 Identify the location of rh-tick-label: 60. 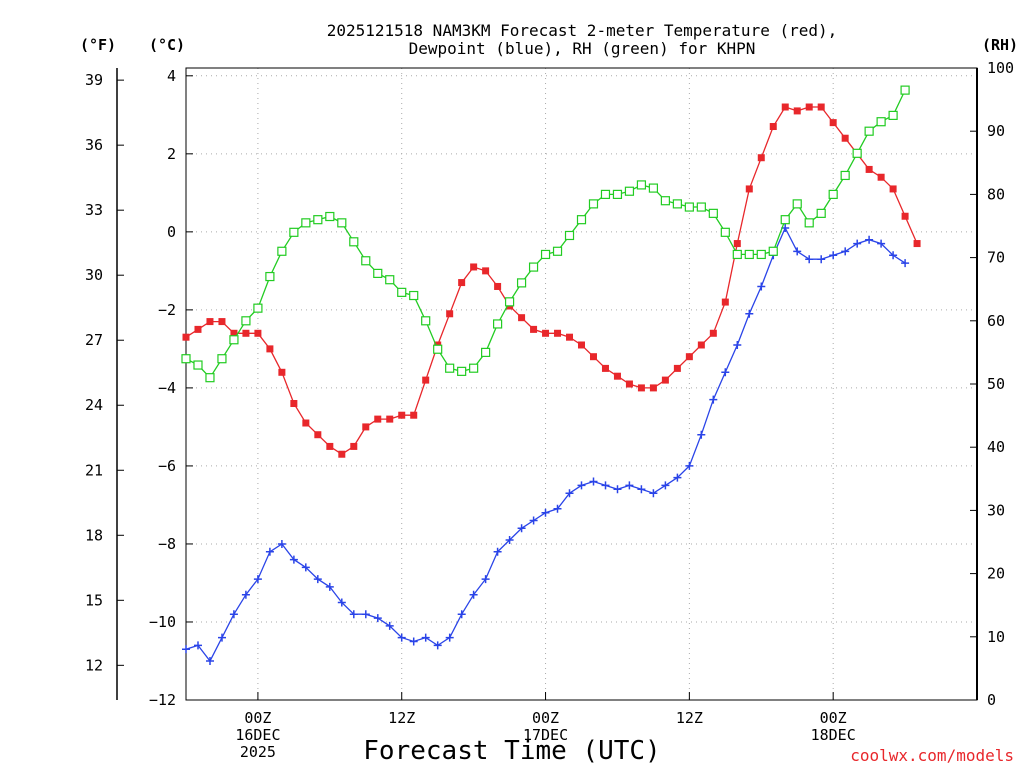
(996, 321).